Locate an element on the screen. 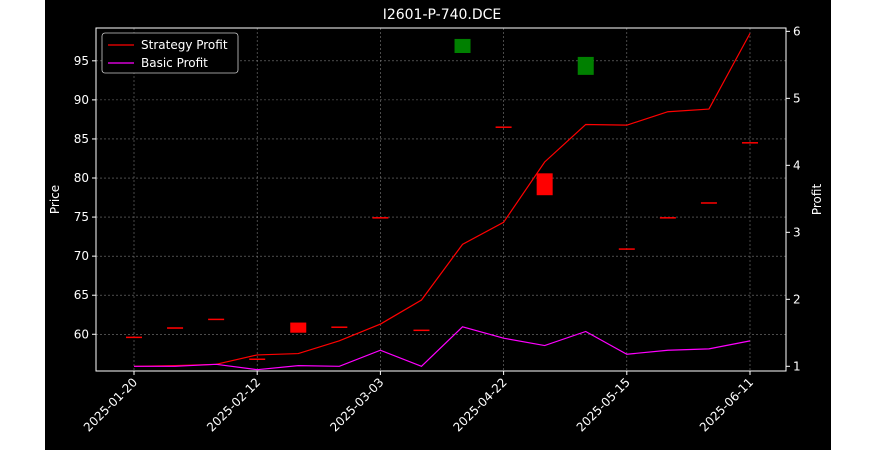 Image resolution: width=878 pixels, height=455 pixels. y-tick-label: 70 is located at coordinates (81, 256).